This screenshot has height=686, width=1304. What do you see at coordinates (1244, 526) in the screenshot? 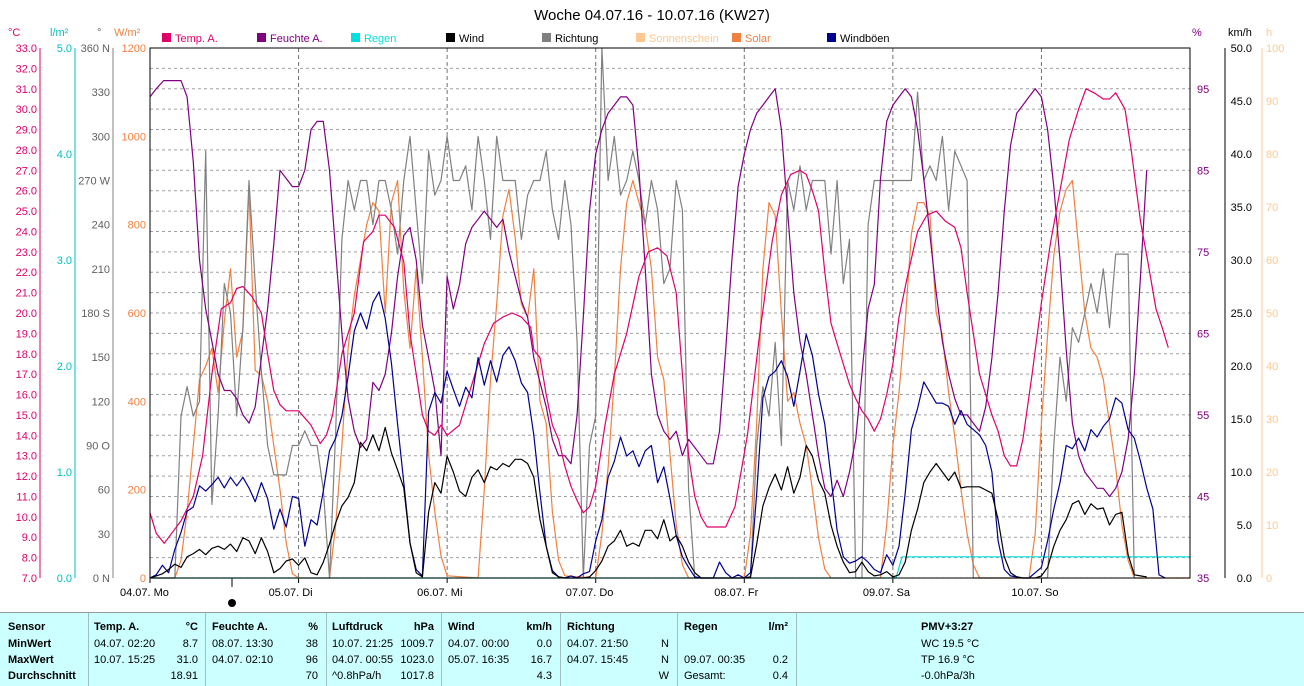
I see `speed-tick-label: 5.0` at bounding box center [1244, 526].